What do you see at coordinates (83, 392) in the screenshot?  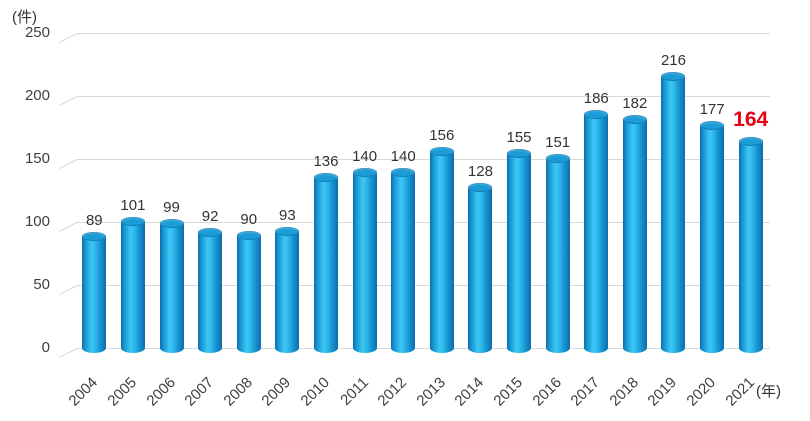 I see `x-tick-label: 2004` at bounding box center [83, 392].